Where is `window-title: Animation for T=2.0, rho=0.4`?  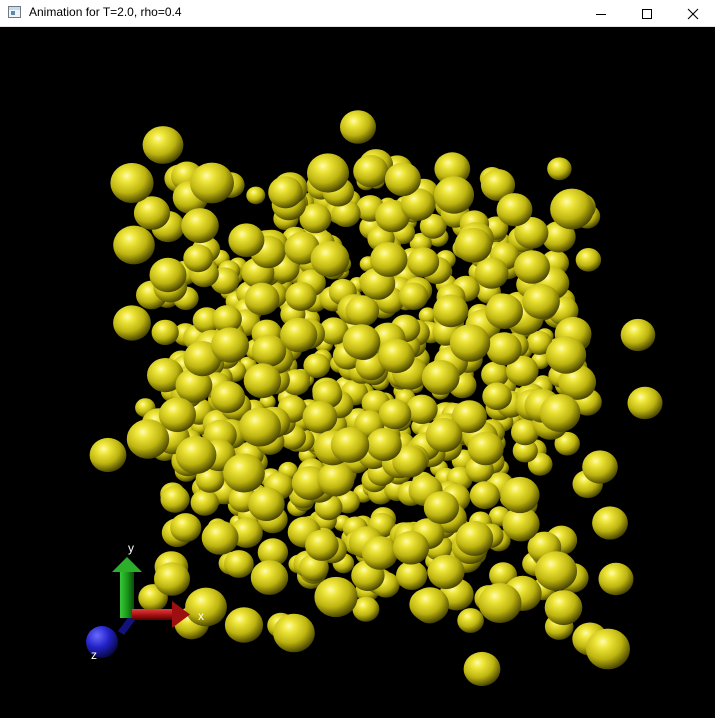 window-title: Animation for T=2.0, rho=0.4 is located at coordinates (105, 12).